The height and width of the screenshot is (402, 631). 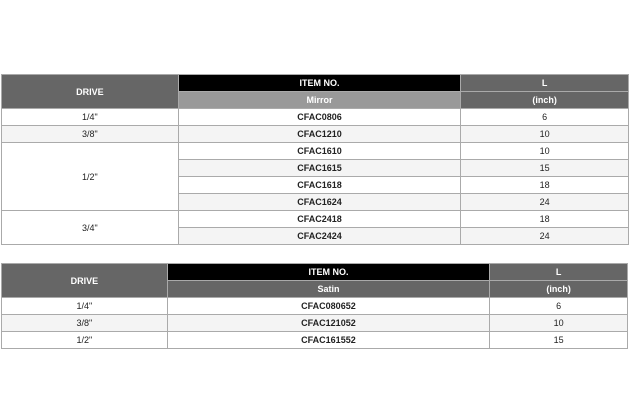 What do you see at coordinates (319, 185) in the screenshot?
I see `item-number-cell: CFAC1618` at bounding box center [319, 185].